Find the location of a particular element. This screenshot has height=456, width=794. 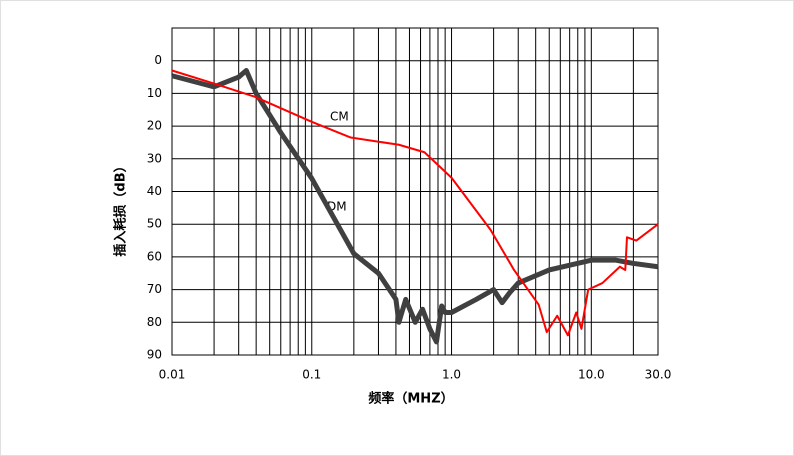

x-tick-label: 0.01 is located at coordinates (172, 375).